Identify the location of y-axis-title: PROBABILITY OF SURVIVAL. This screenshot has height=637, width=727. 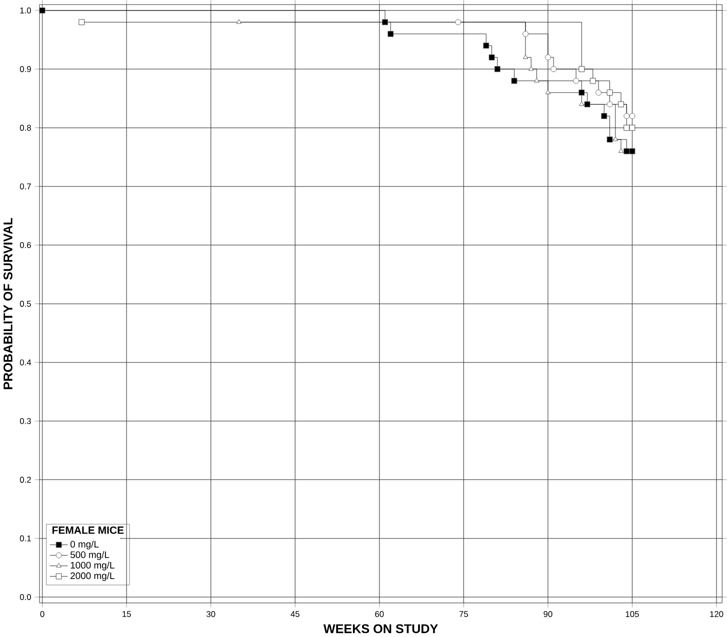
(8, 304).